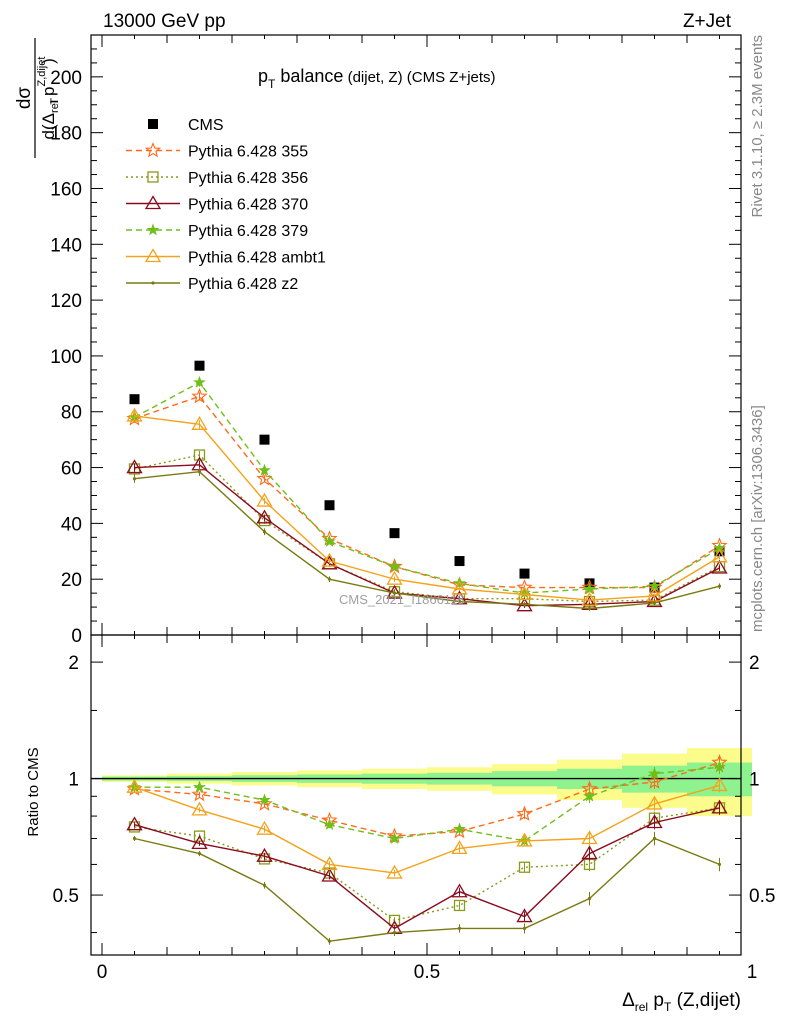 Image resolution: width=786 pixels, height=1024 pixels. I want to click on y-tick-label-180: 180, so click(66, 134).